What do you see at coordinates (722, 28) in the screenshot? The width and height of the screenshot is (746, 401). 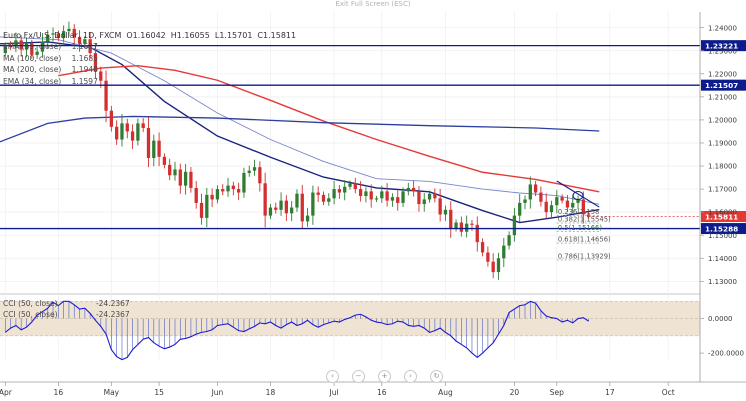 I see `price-tick-label: 1.24000` at bounding box center [722, 28].